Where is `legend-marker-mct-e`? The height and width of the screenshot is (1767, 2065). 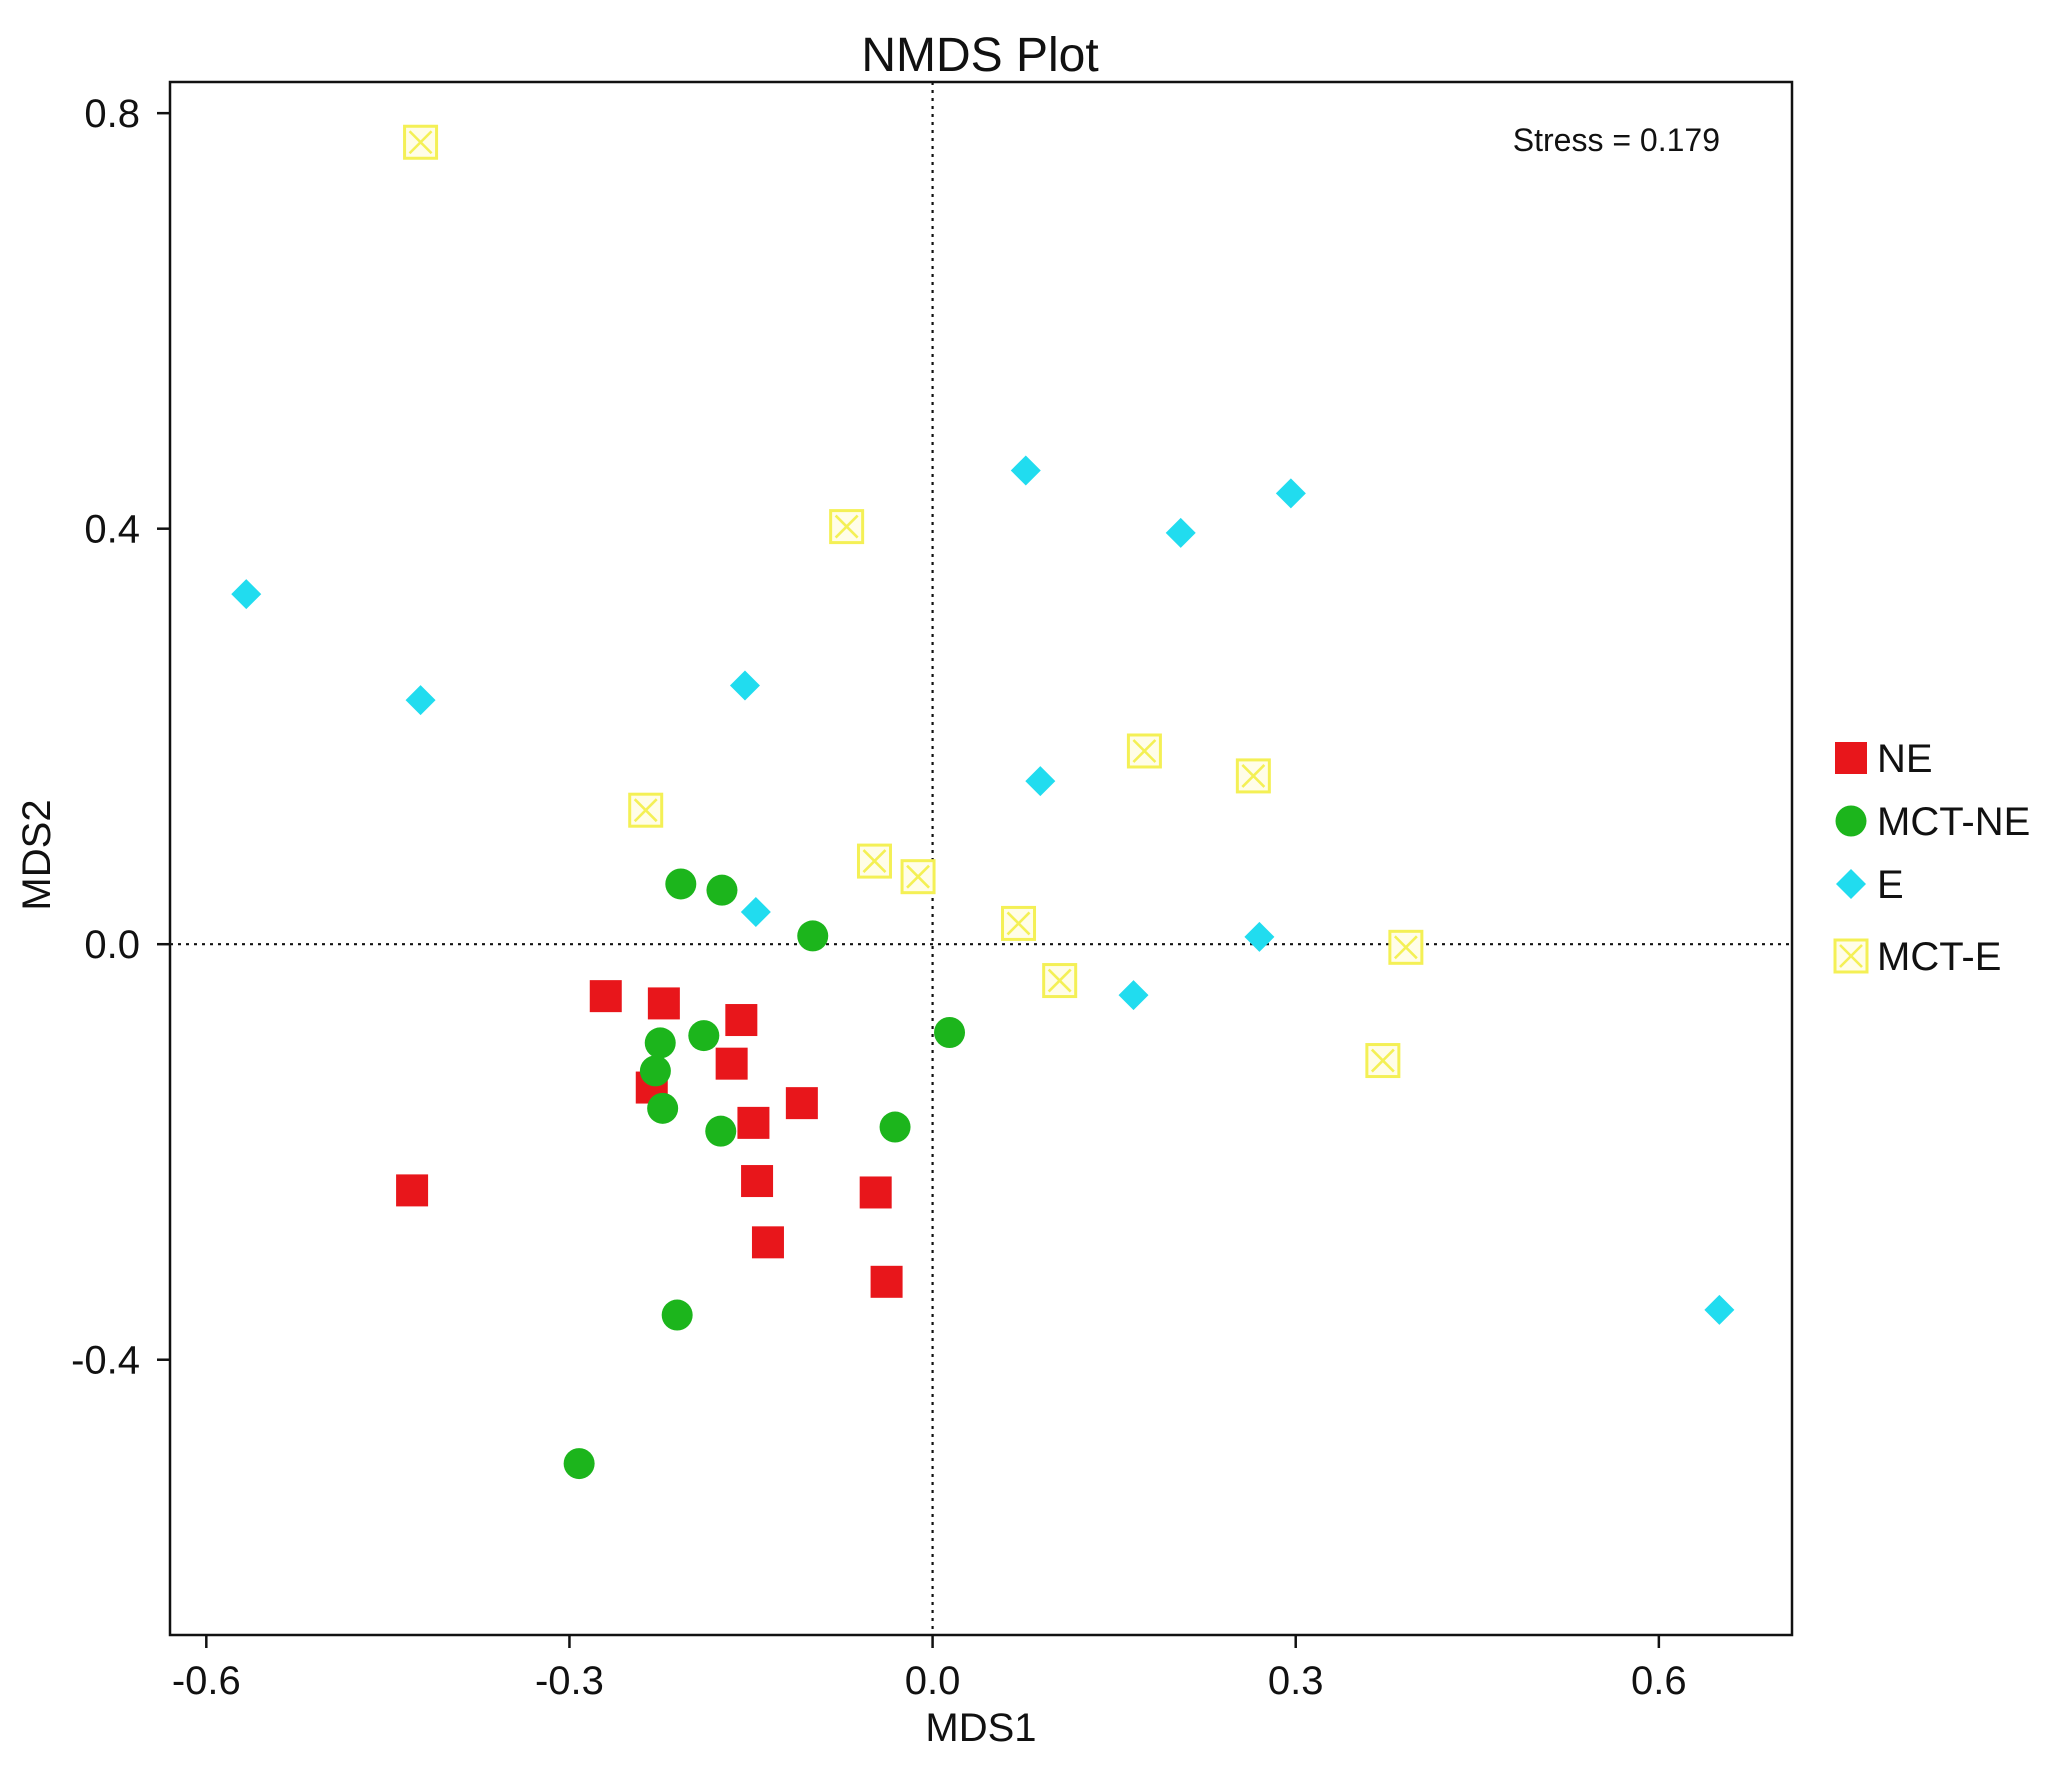
legend-marker-mct-e is located at coordinates (1851, 956).